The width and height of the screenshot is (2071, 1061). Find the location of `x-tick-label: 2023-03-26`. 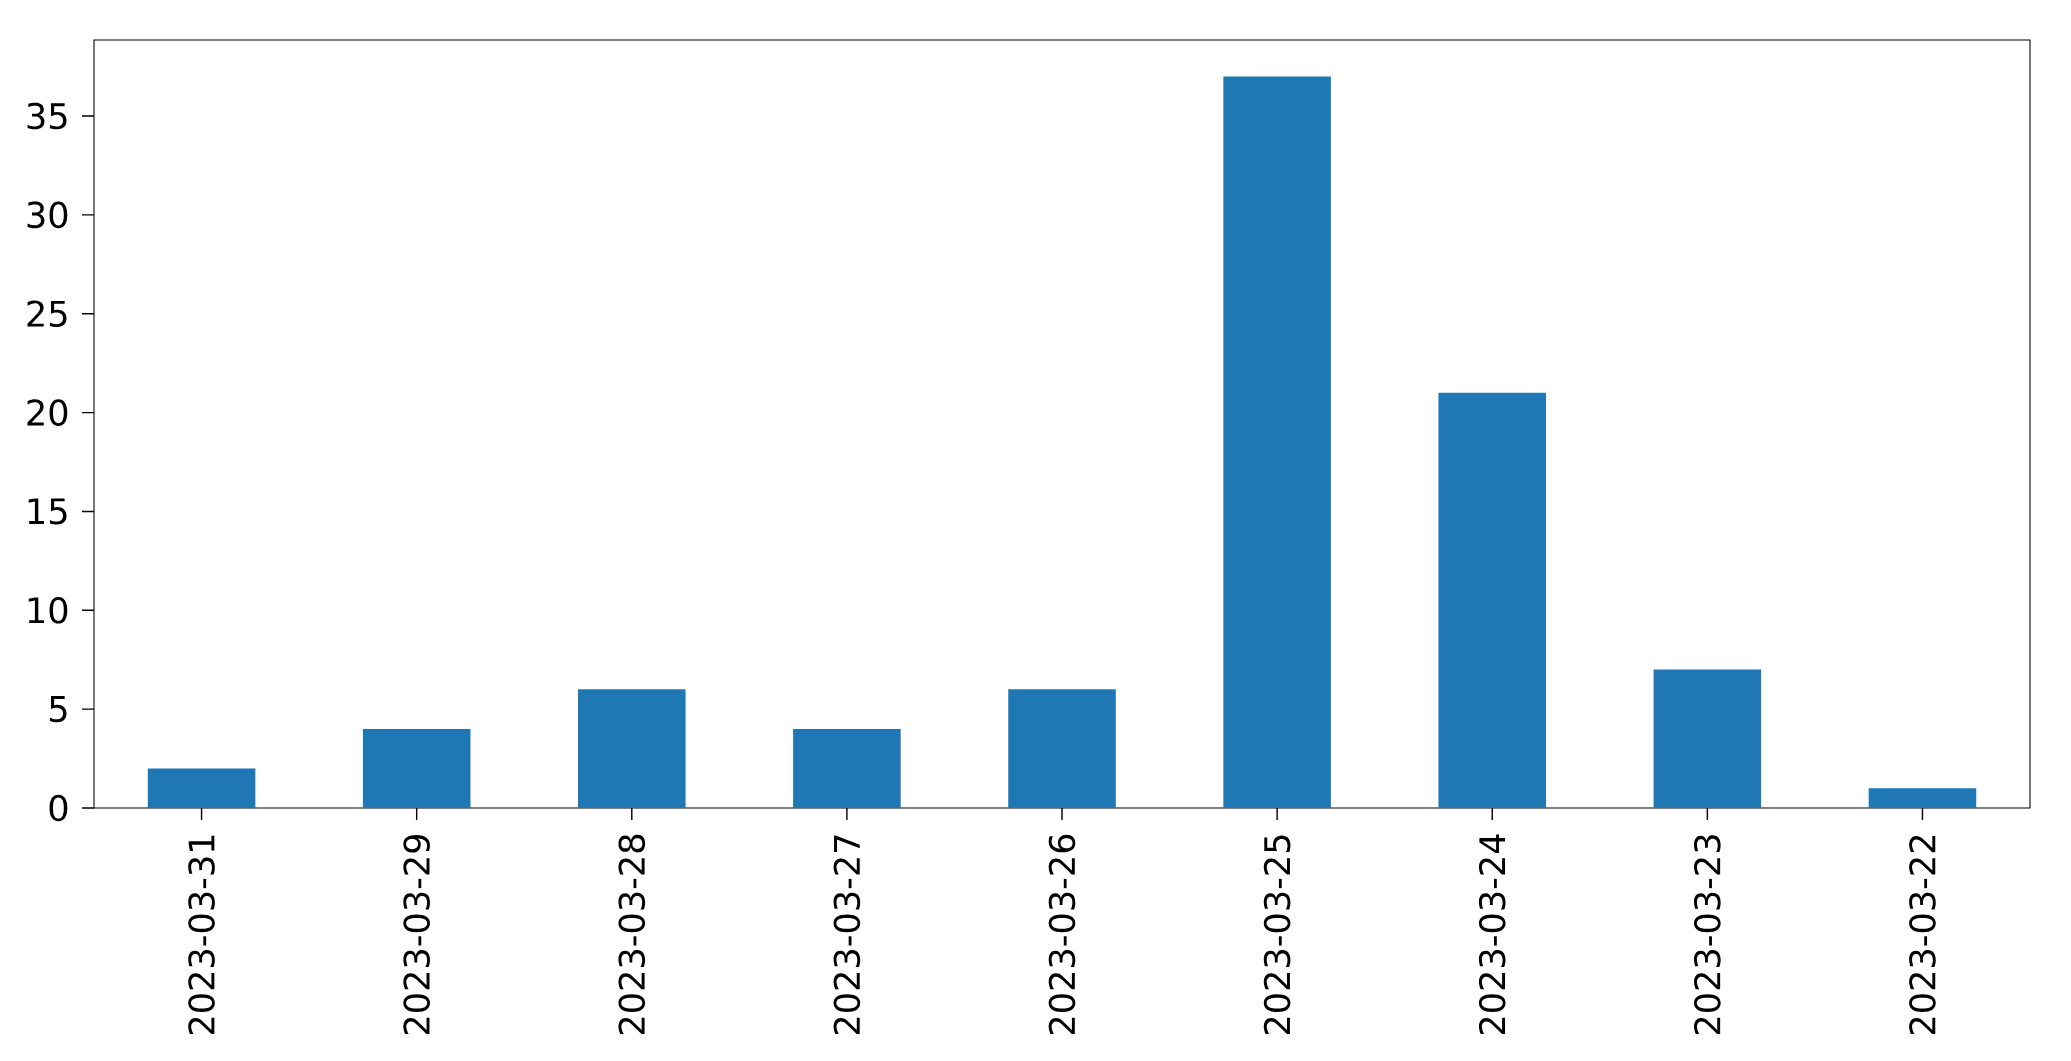

x-tick-label: 2023-03-26 is located at coordinates (1062, 934).